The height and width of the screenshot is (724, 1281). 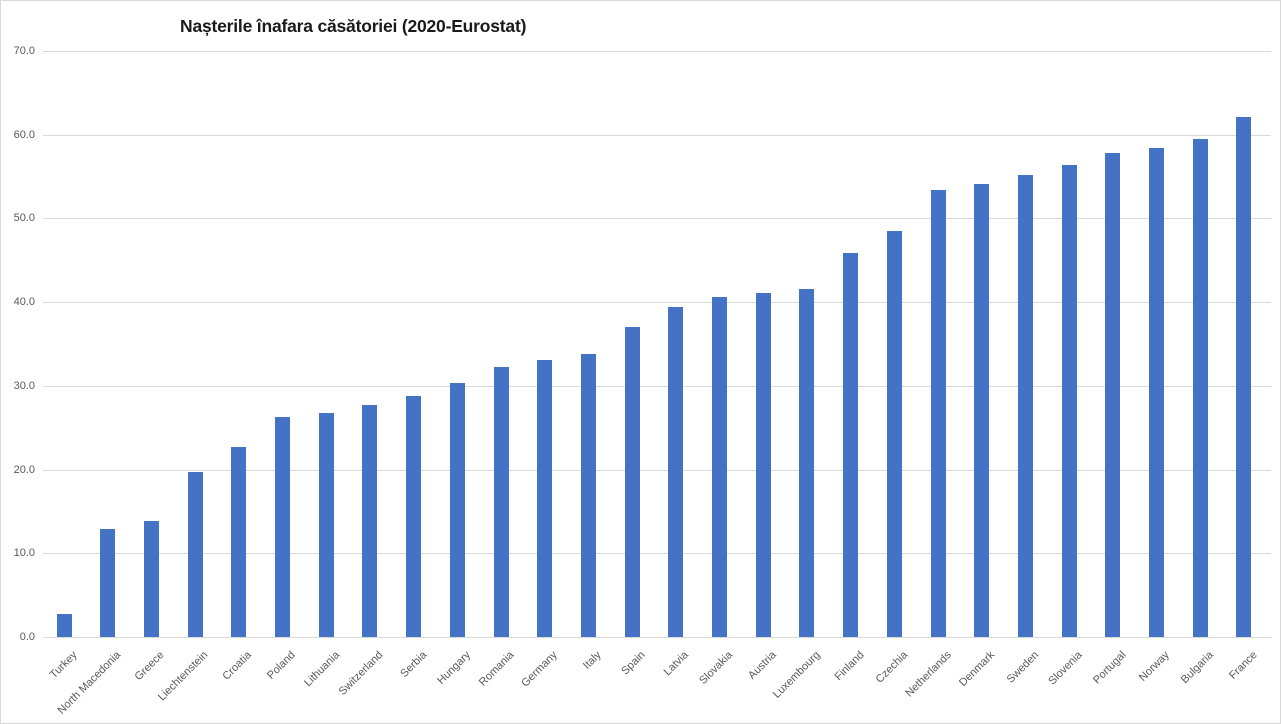 What do you see at coordinates (282, 526) in the screenshot?
I see `bar-poland` at bounding box center [282, 526].